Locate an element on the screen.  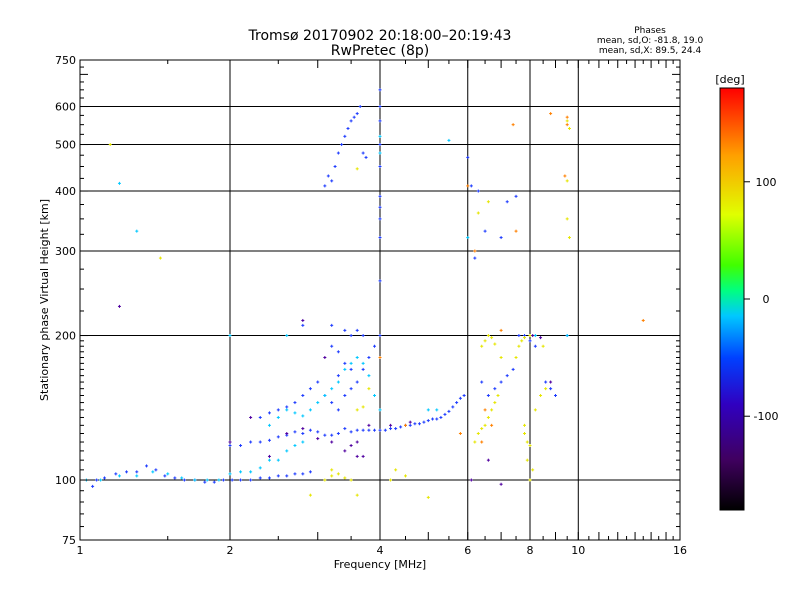
x-tick-label-4: 4 is located at coordinates (380, 550).